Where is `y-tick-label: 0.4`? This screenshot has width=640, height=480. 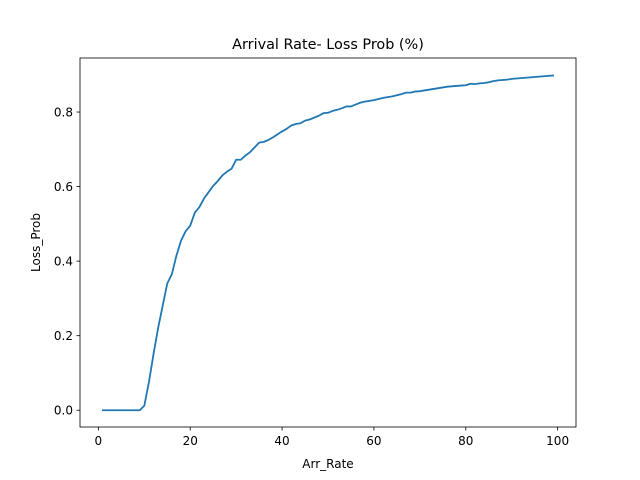
y-tick-label: 0.4 is located at coordinates (63, 262).